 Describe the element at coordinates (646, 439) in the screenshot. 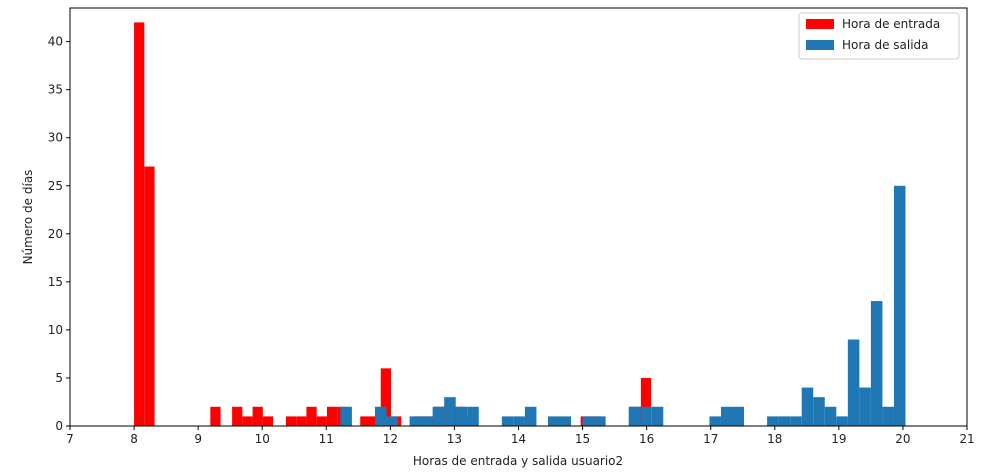

I see `x-tick-label: 16` at that location.